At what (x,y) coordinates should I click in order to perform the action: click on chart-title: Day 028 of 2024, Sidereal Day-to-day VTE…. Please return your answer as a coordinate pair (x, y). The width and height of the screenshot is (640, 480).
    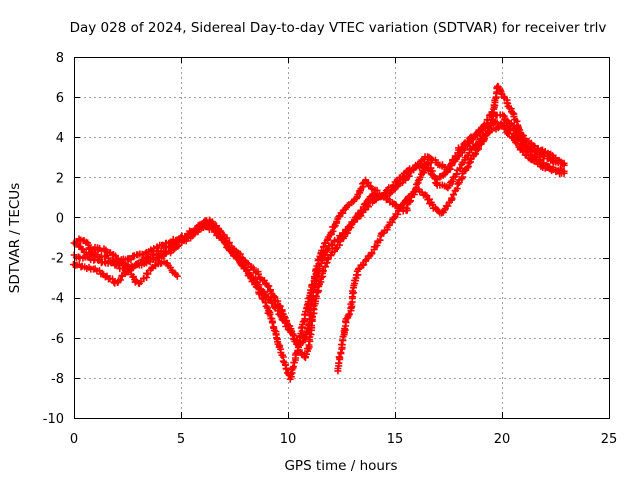
    Looking at the image, I should click on (338, 28).